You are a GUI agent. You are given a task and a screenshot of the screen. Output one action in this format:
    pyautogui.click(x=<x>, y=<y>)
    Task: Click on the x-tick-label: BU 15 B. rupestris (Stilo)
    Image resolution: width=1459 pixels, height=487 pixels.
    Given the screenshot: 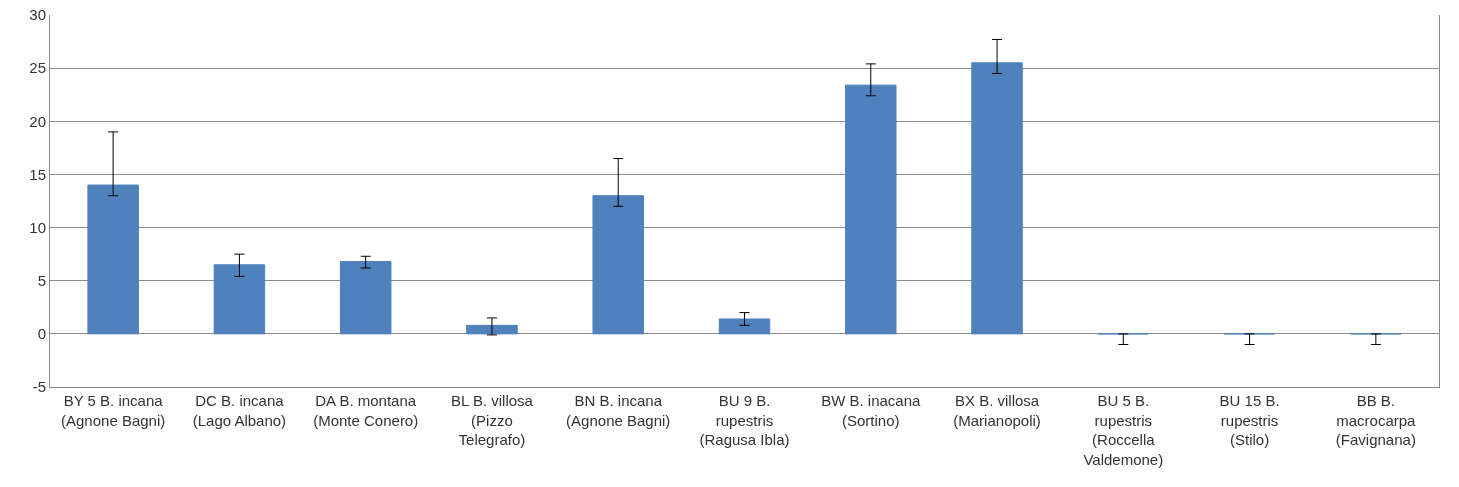 What is the action you would take?
    pyautogui.click(x=1249, y=420)
    